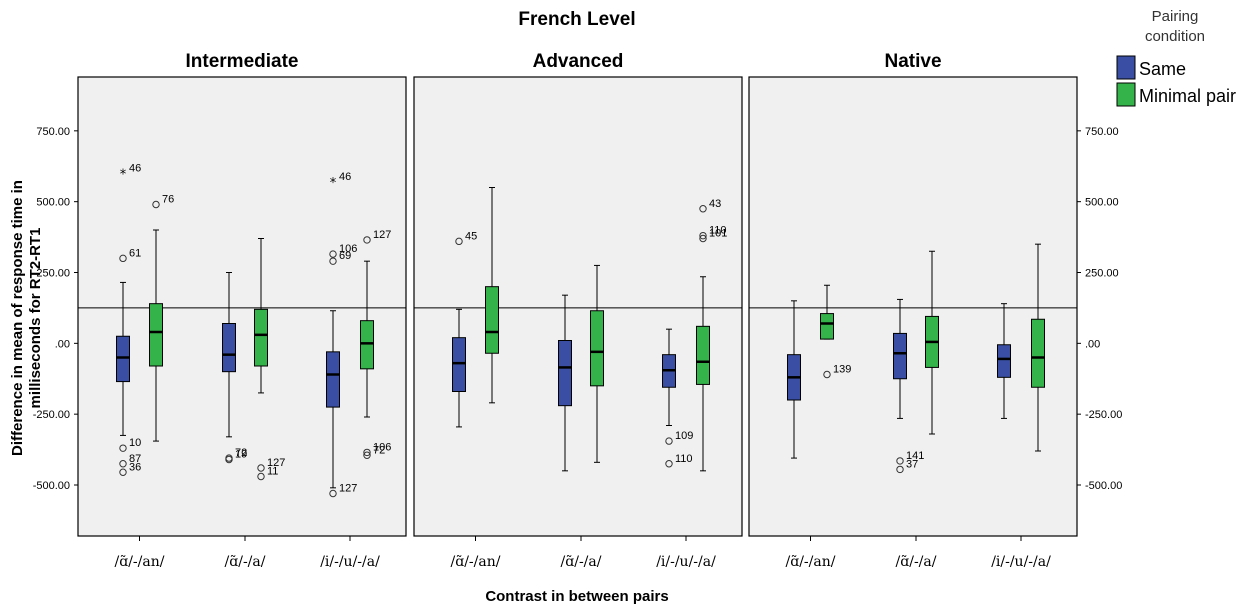 The width and height of the screenshot is (1242, 607). What do you see at coordinates (168, 200) in the screenshot?
I see `outlier-label: 76` at bounding box center [168, 200].